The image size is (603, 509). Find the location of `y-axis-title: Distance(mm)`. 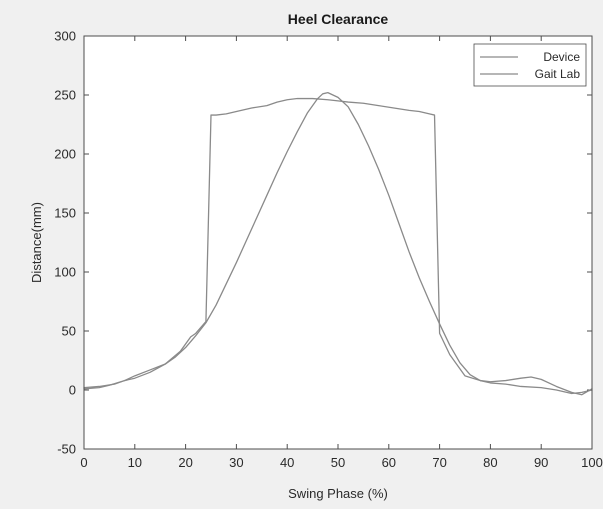

y-axis-title: Distance(mm) is located at coordinates (36, 242).